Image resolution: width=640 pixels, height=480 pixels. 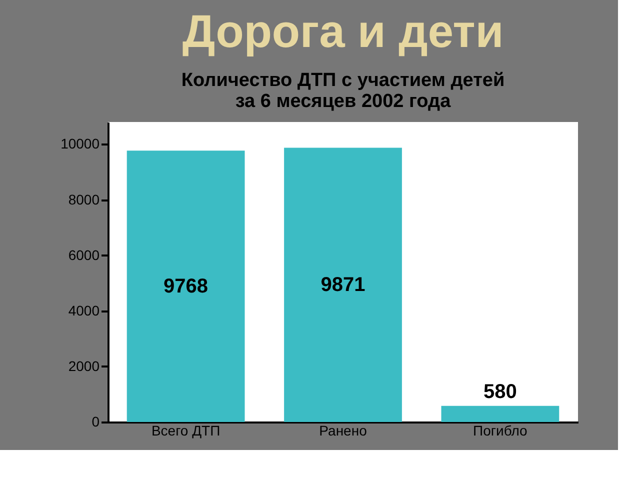 What do you see at coordinates (343, 31) in the screenshot?
I see `chart-title: Дорога и дети` at bounding box center [343, 31].